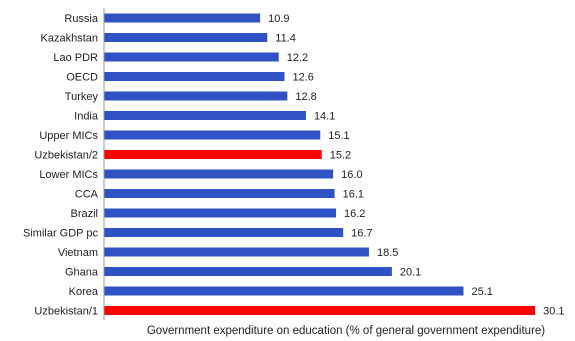 The height and width of the screenshot is (341, 575). What do you see at coordinates (224, 232) in the screenshot?
I see `bar-similar-gdp-pc` at bounding box center [224, 232].